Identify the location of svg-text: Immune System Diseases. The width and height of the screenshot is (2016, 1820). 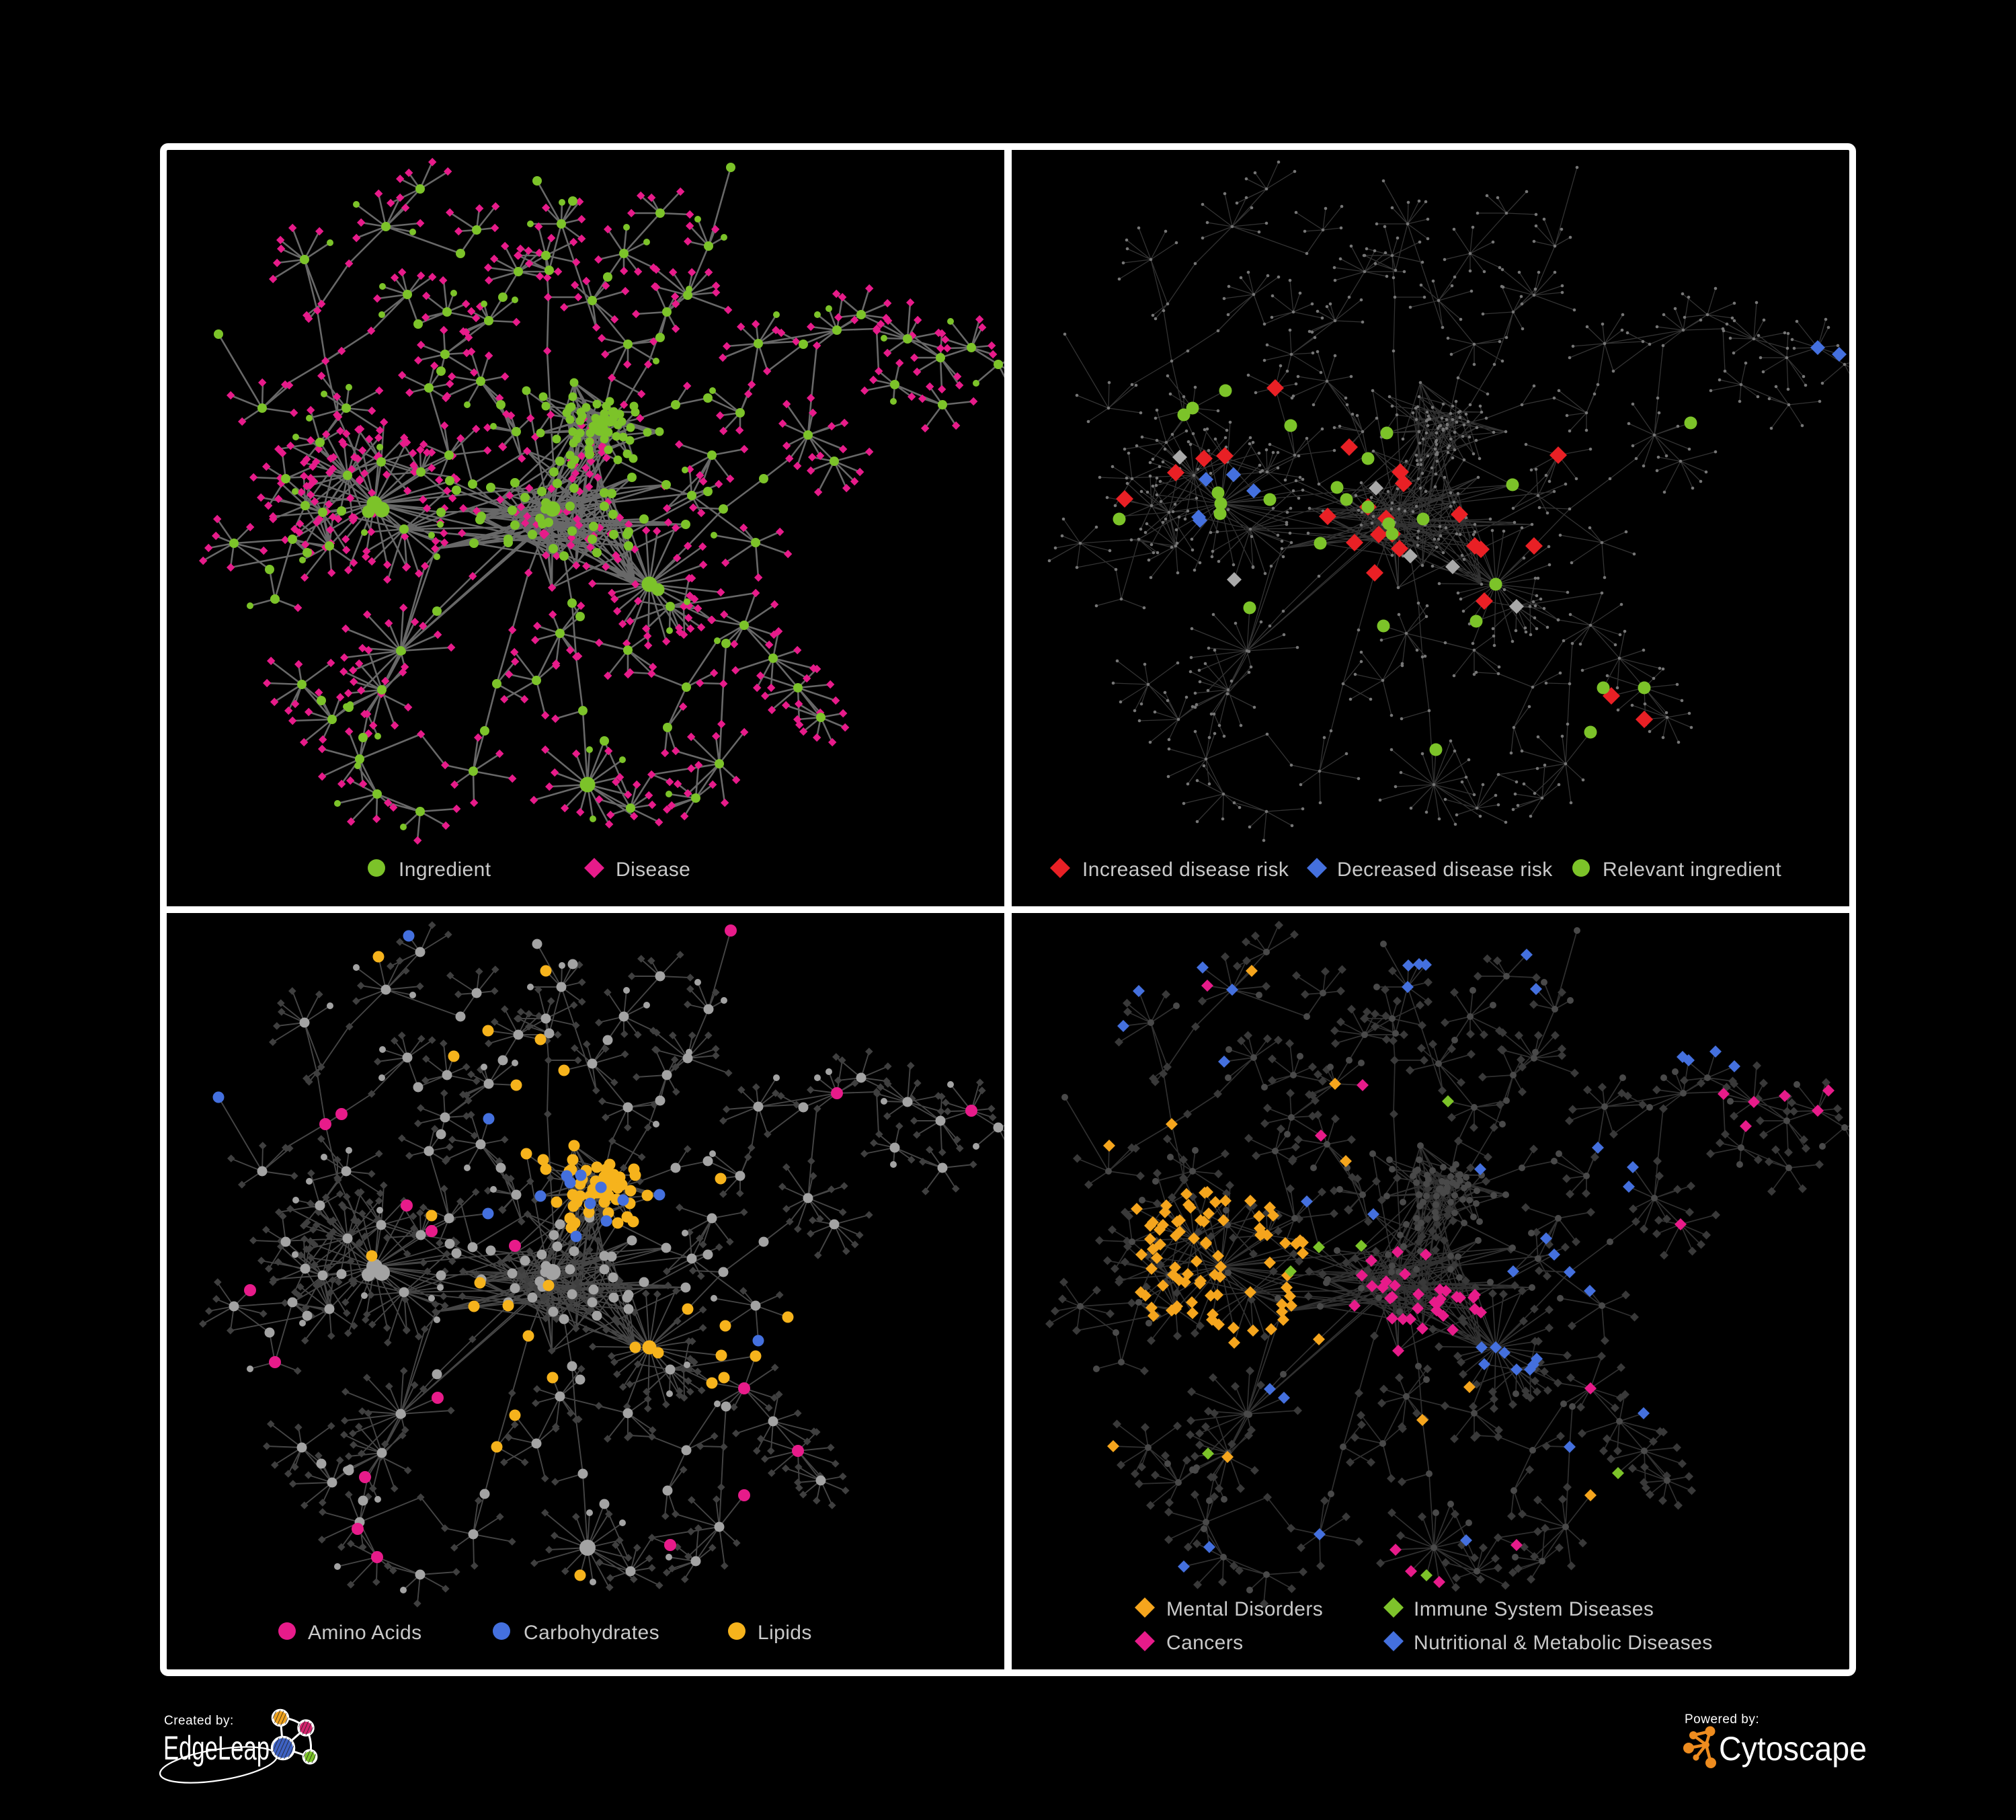
(1534, 1609).